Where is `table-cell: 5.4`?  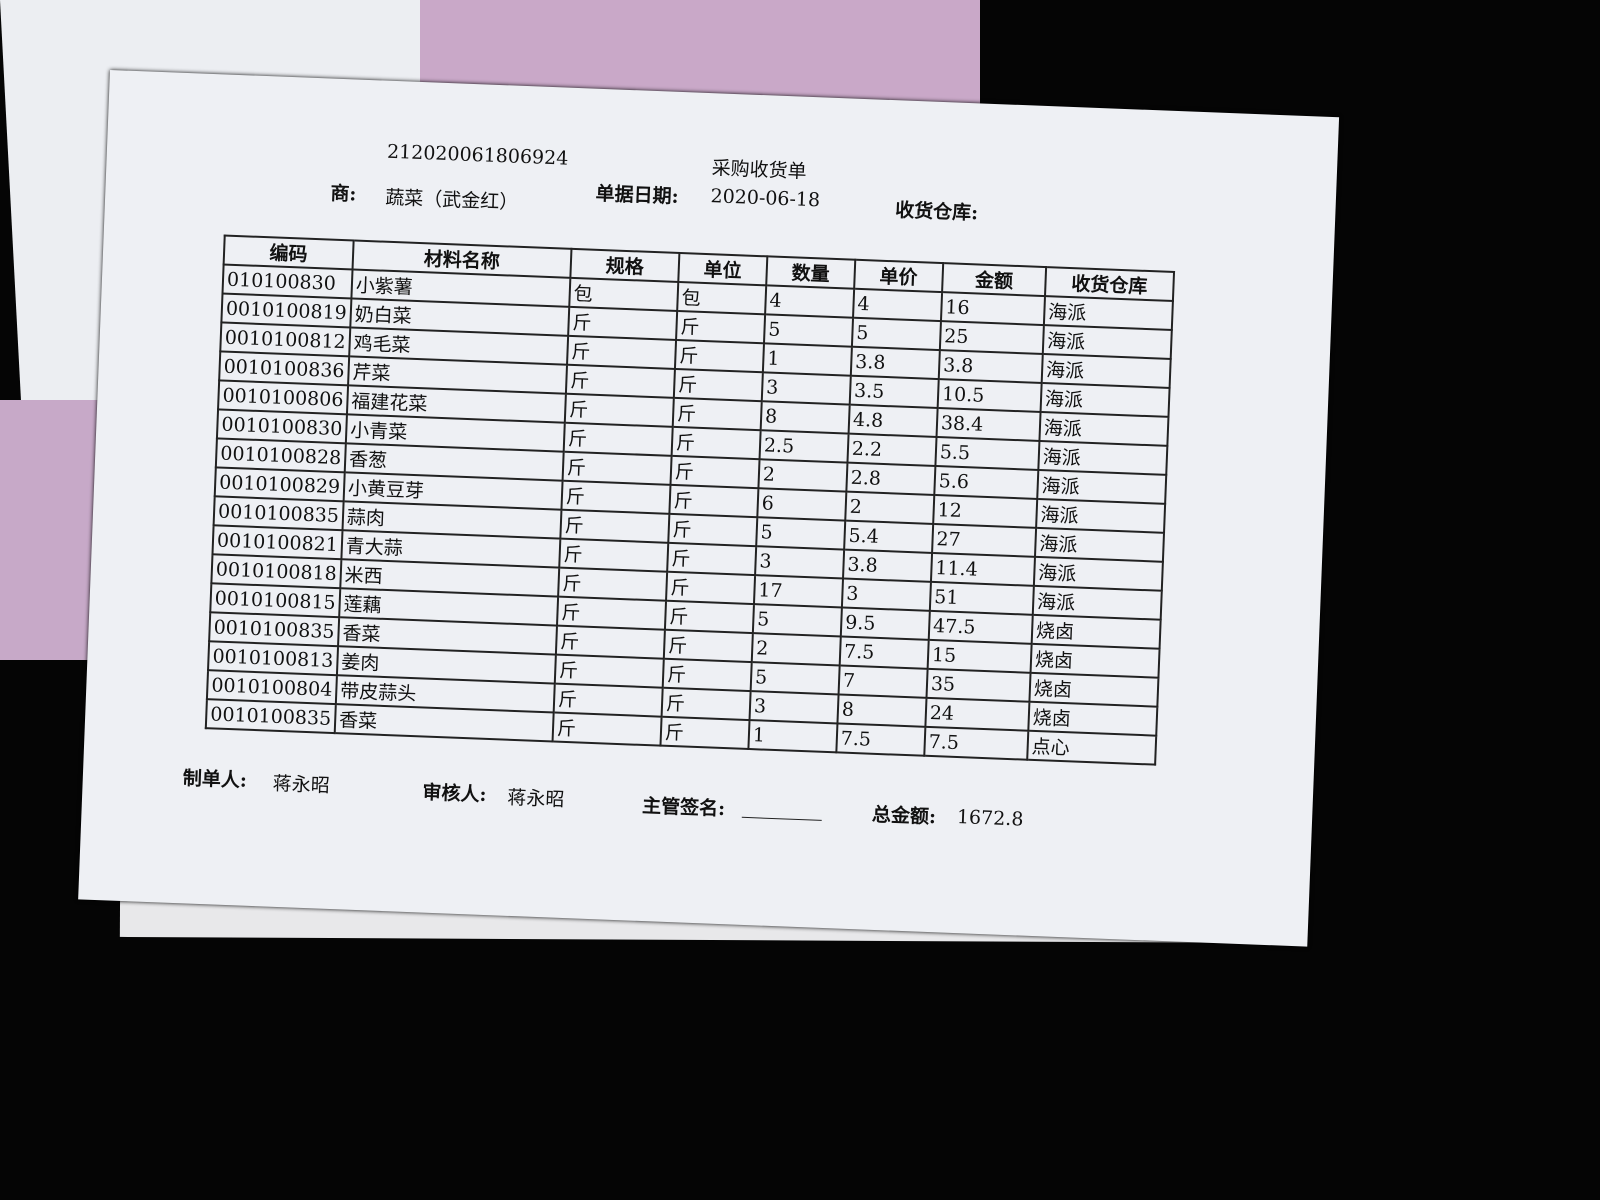 table-cell: 5.4 is located at coordinates (889, 536).